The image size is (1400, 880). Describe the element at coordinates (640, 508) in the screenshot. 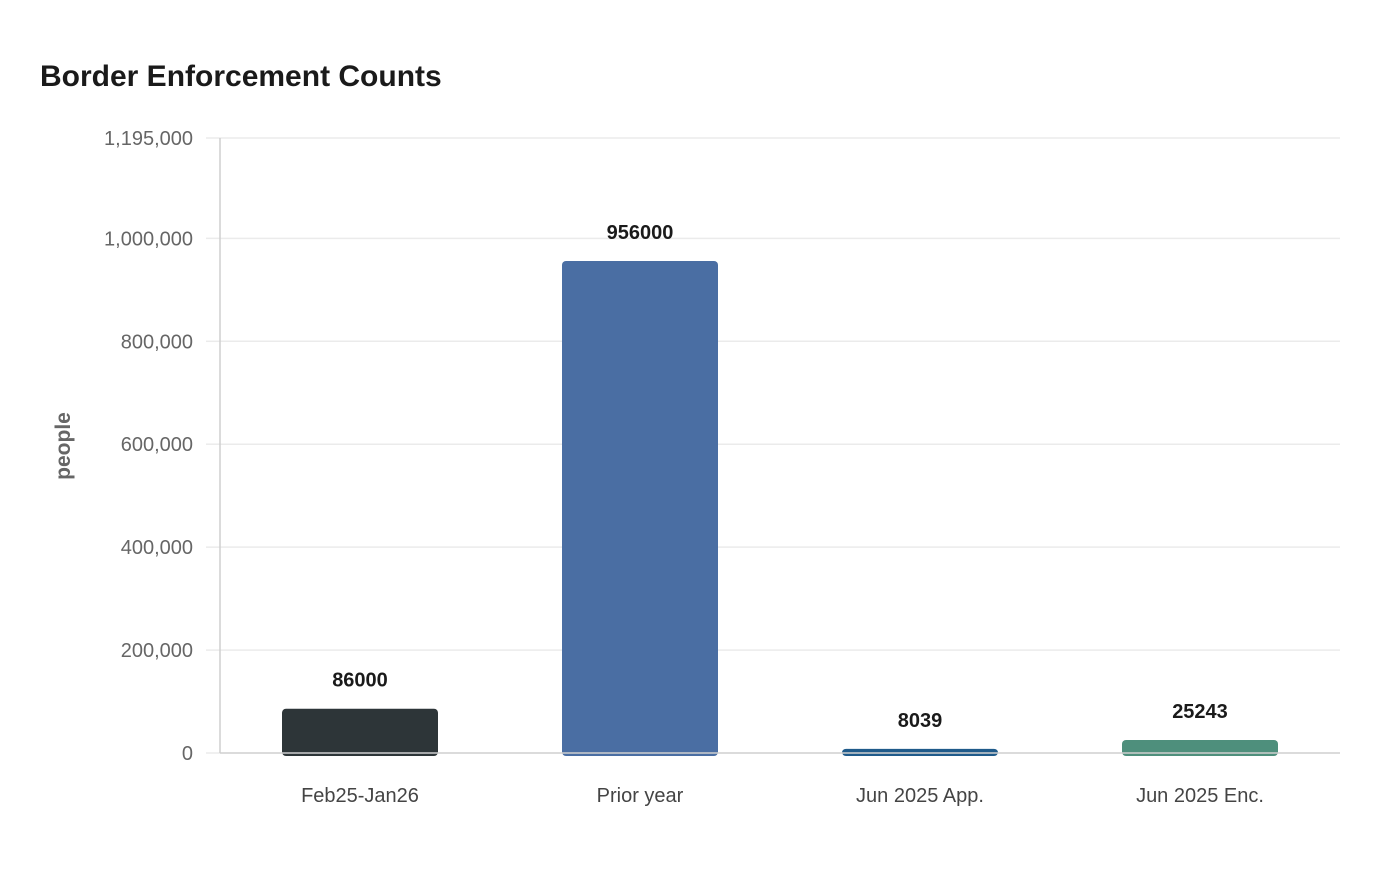

I see `bar-prior-year` at that location.